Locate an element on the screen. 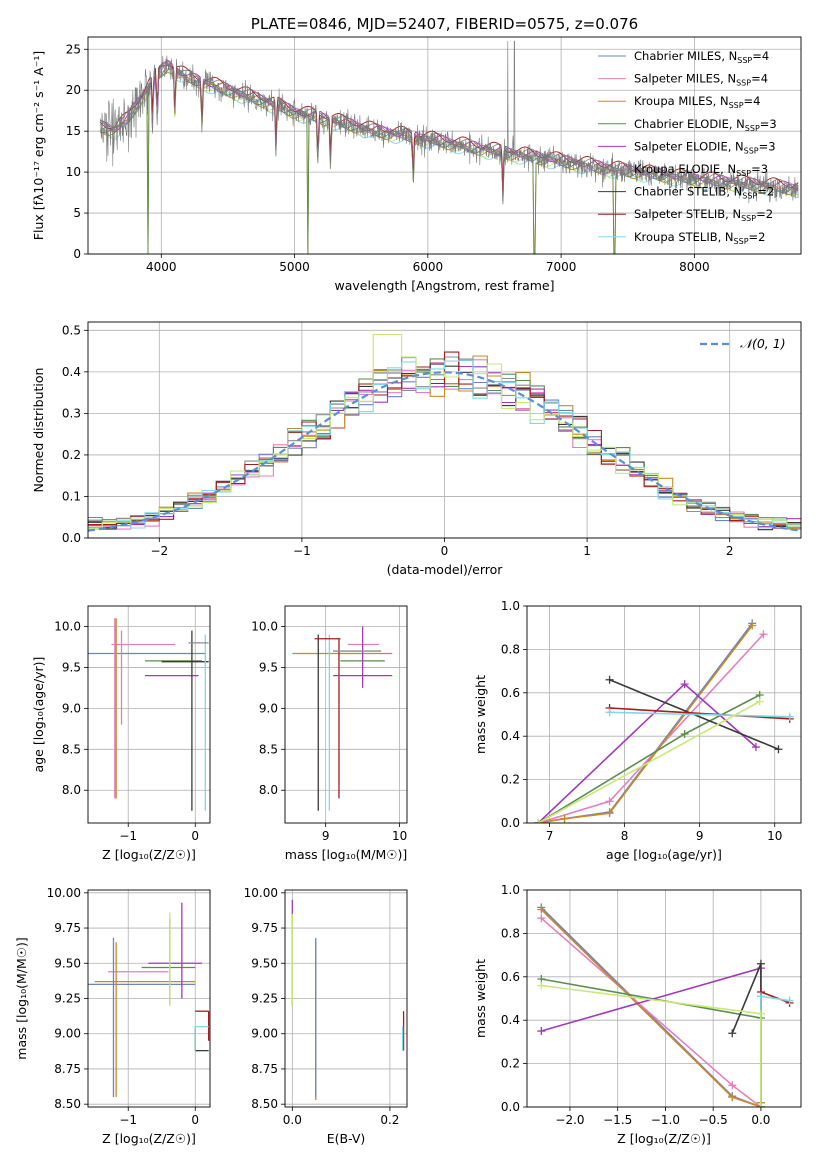 The height and width of the screenshot is (1170, 819). grid-mass-vs-z is located at coordinates (149, 998).